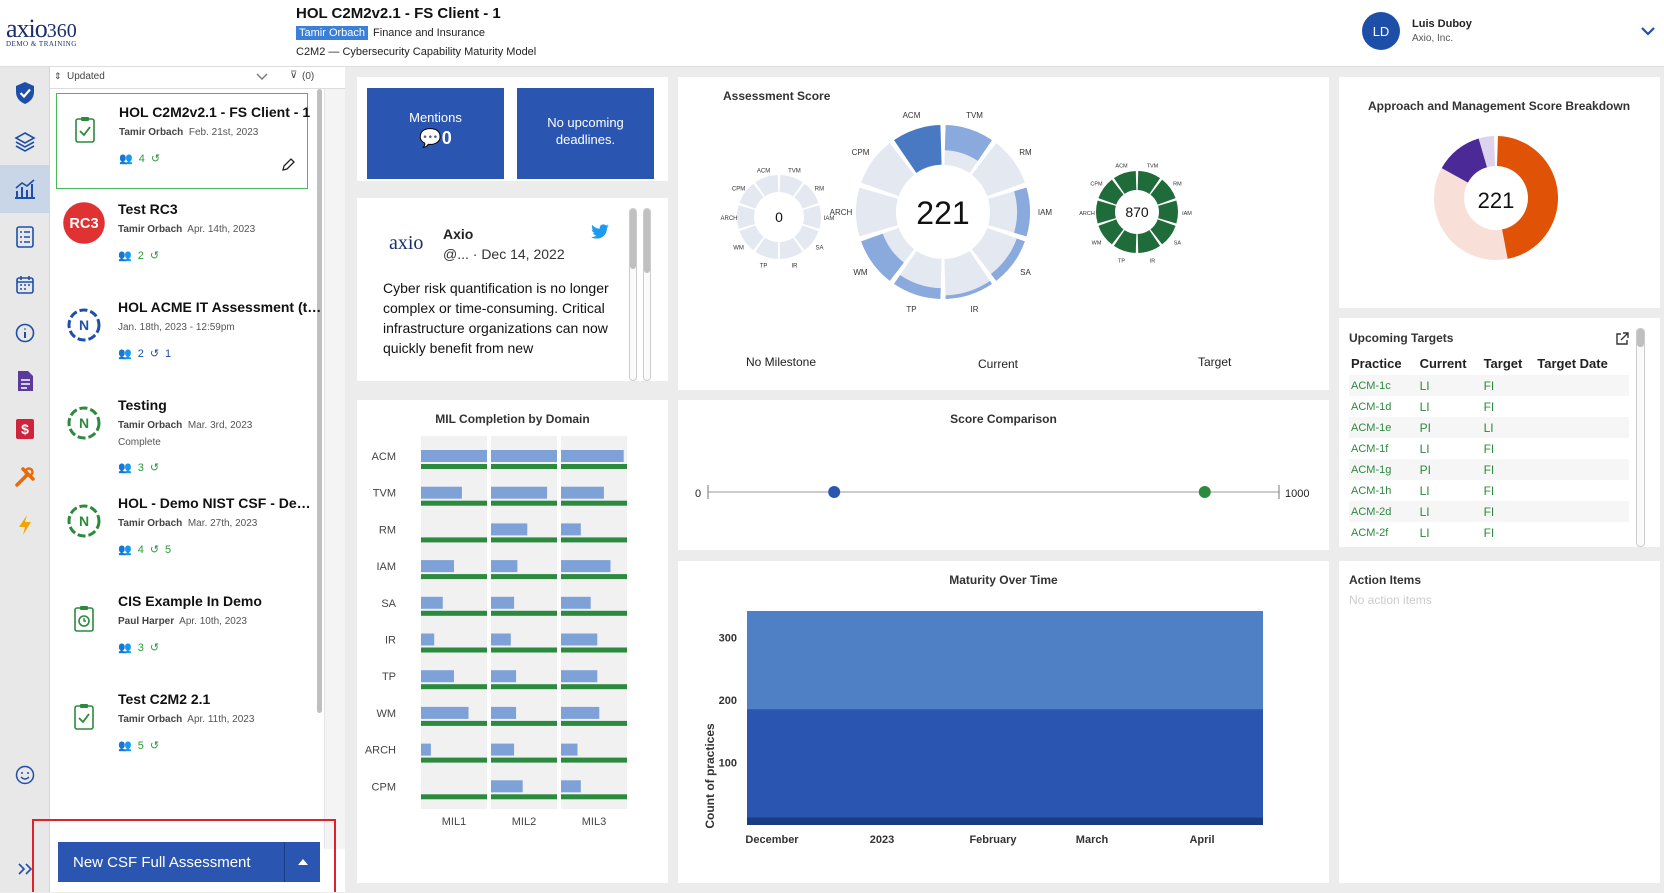  I want to click on domain-label: IAM, so click(829, 219).